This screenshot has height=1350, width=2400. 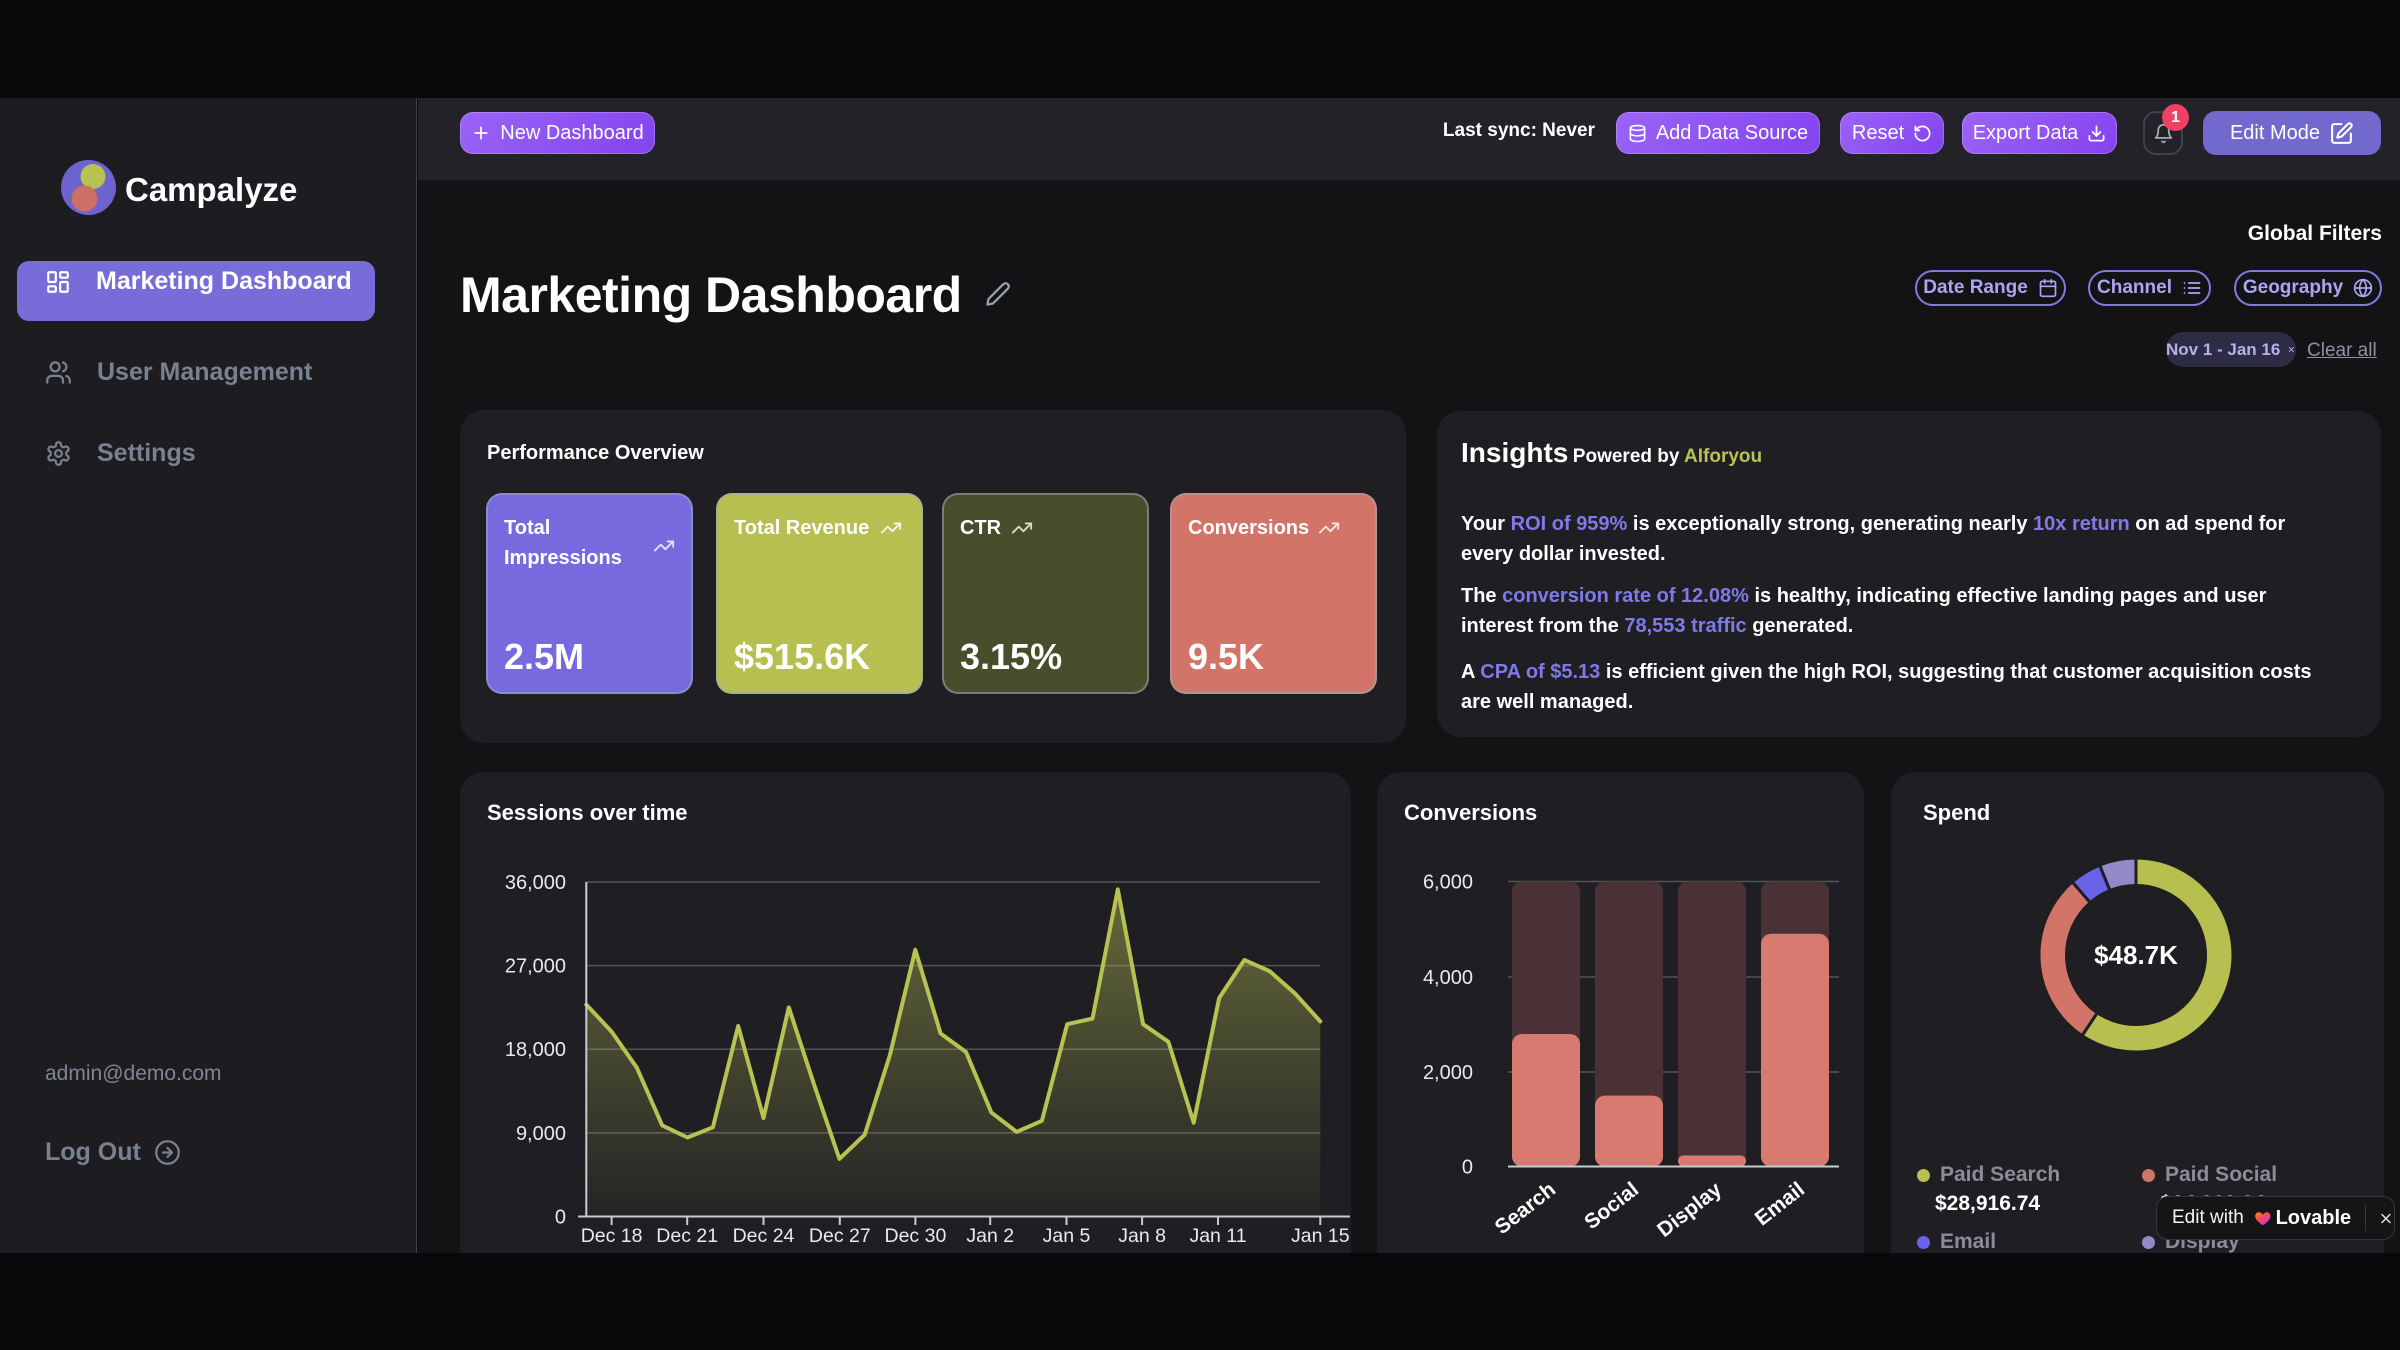 What do you see at coordinates (1780, 1204) in the screenshot?
I see `svg-text: Email` at bounding box center [1780, 1204].